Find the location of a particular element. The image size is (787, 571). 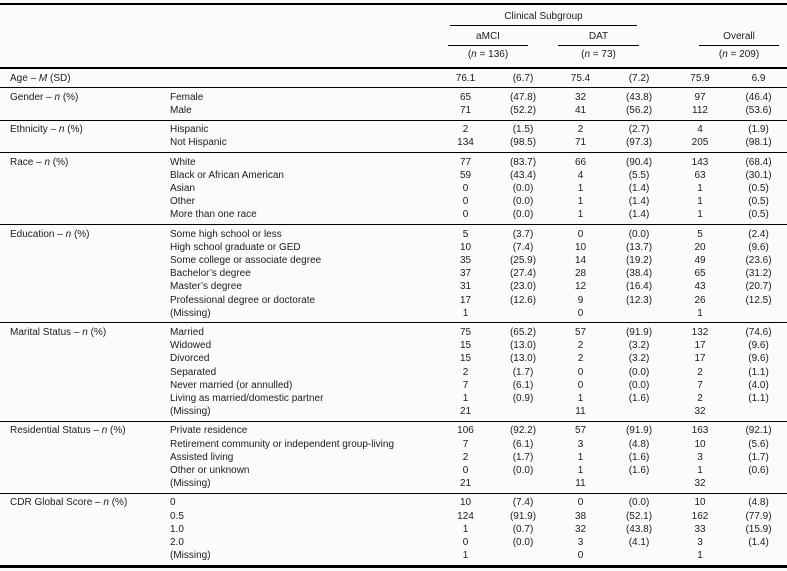

value-cell: (92.1) is located at coordinates (758, 429).